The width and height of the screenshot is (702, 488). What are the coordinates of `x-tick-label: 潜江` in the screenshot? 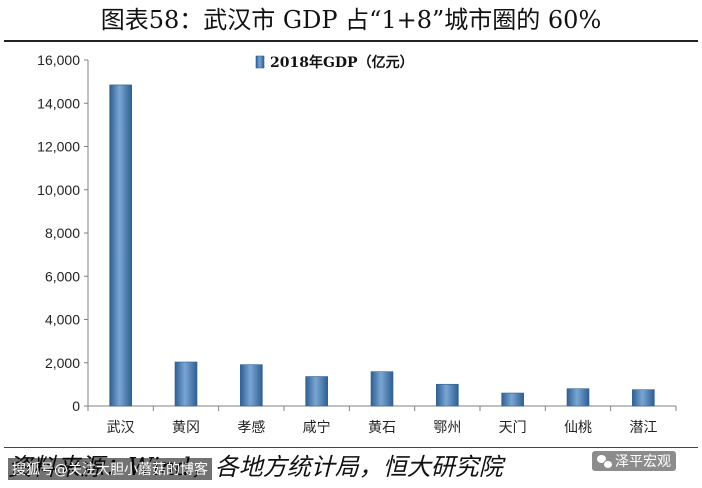 It's located at (643, 428).